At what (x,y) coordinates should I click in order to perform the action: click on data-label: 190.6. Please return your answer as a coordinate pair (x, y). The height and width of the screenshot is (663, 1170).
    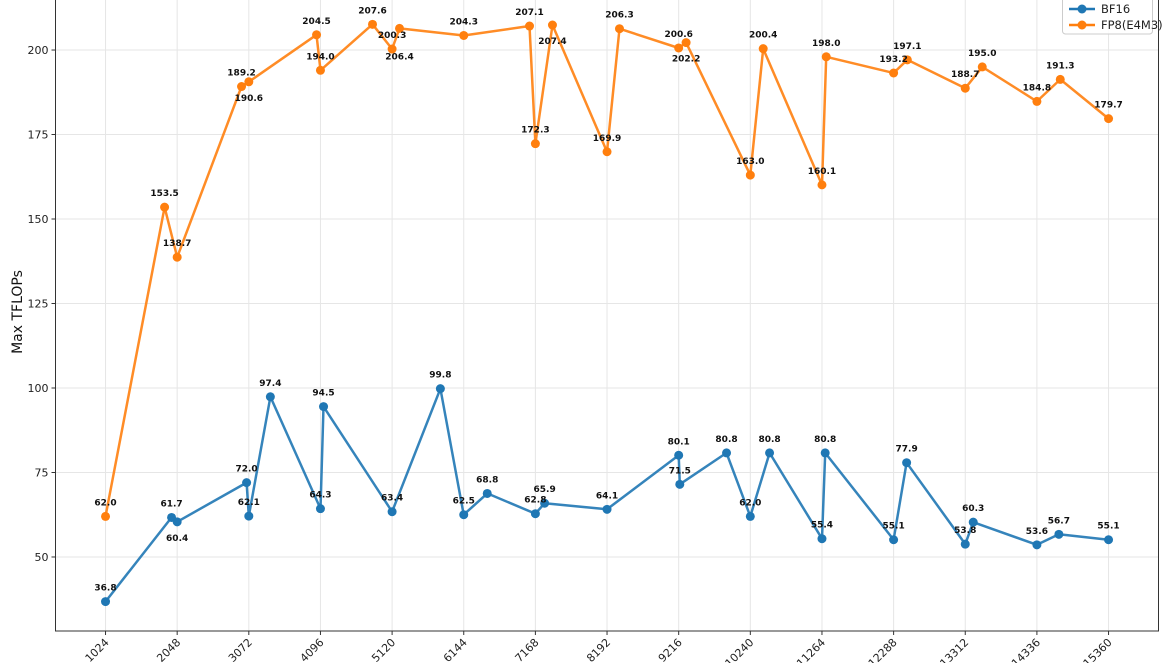
    Looking at the image, I should click on (249, 99).